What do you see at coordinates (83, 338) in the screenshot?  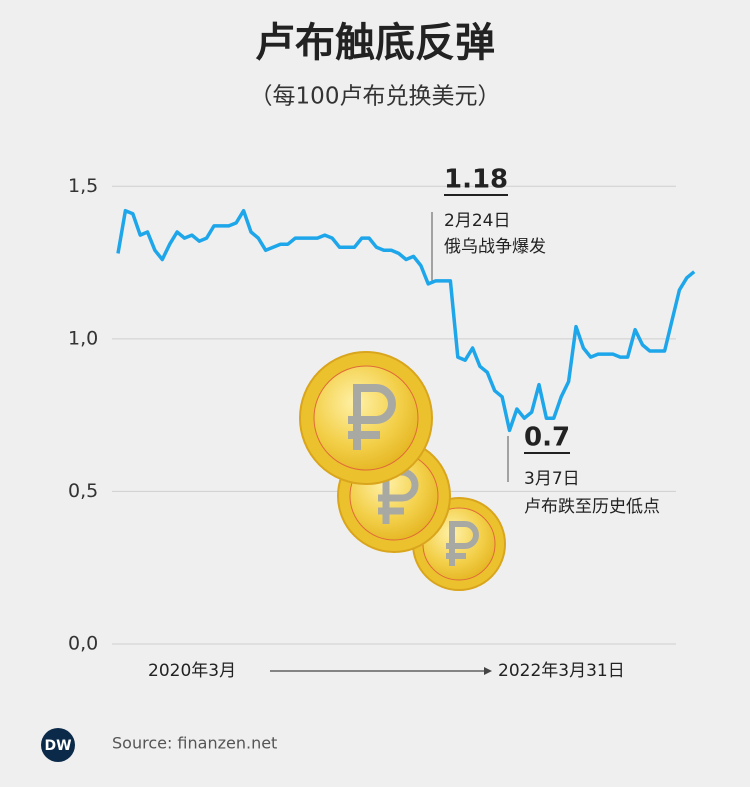 I see `y-tick-label: 1,0` at bounding box center [83, 338].